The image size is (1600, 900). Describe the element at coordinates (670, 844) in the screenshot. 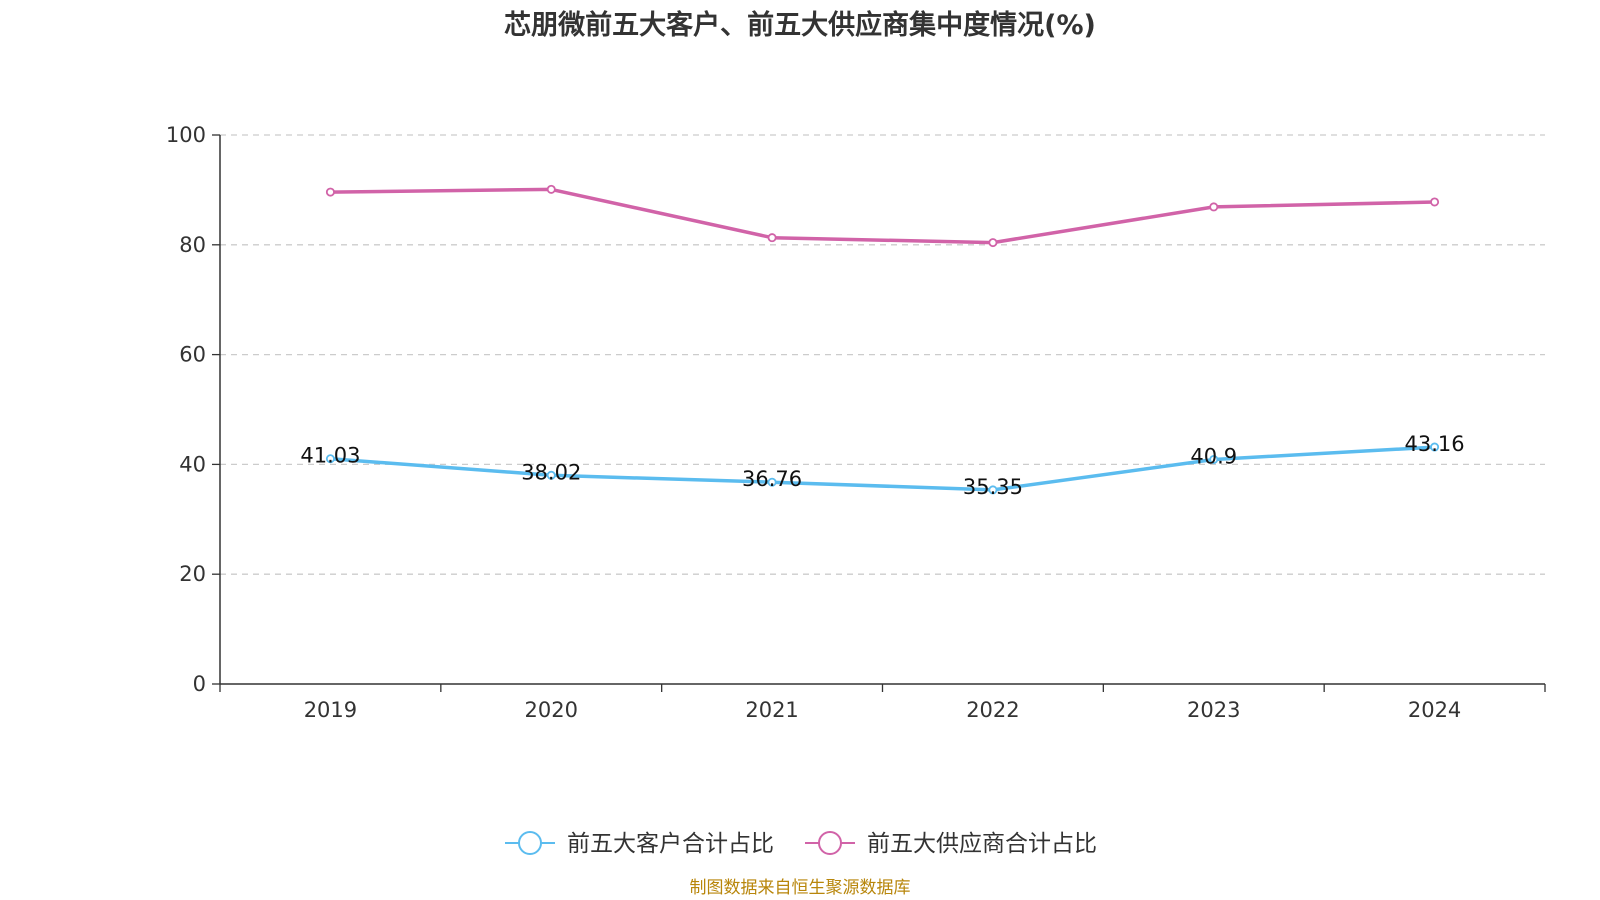

I see `legend-label-0: 前五大客户合计占比` at that location.